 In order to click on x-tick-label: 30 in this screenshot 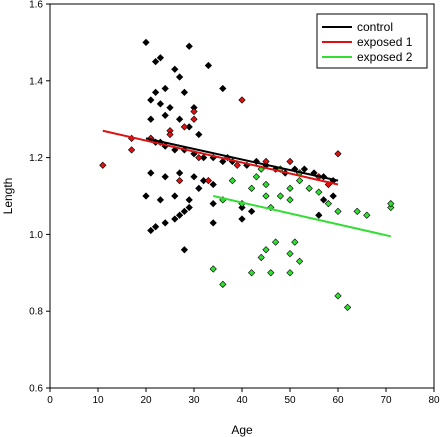, I will do `click(194, 400)`.